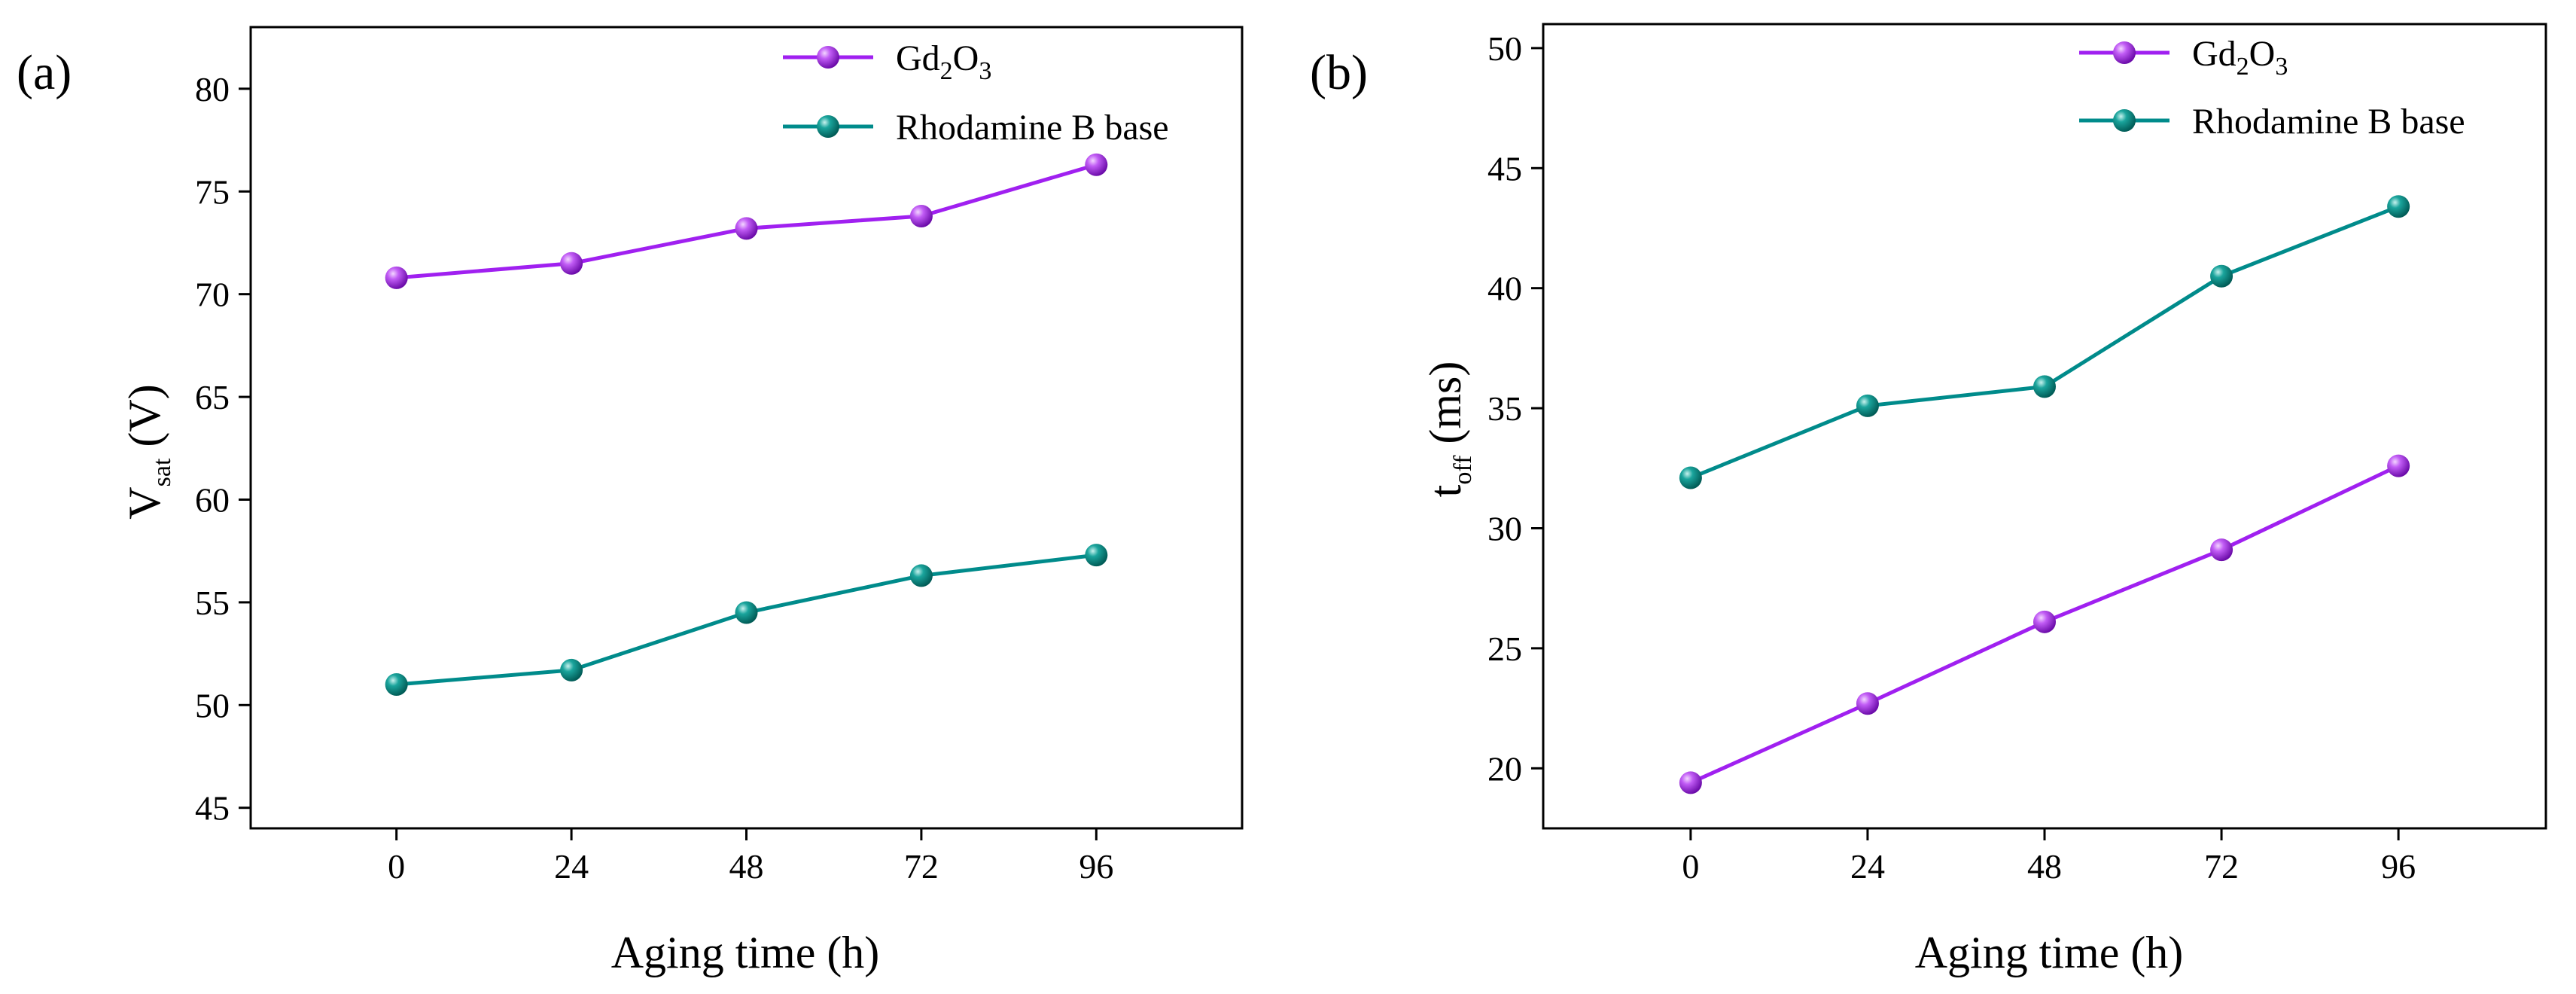 This screenshot has height=994, width=2576. I want to click on panel-a-y-axis-title-main: V, so click(145, 503).